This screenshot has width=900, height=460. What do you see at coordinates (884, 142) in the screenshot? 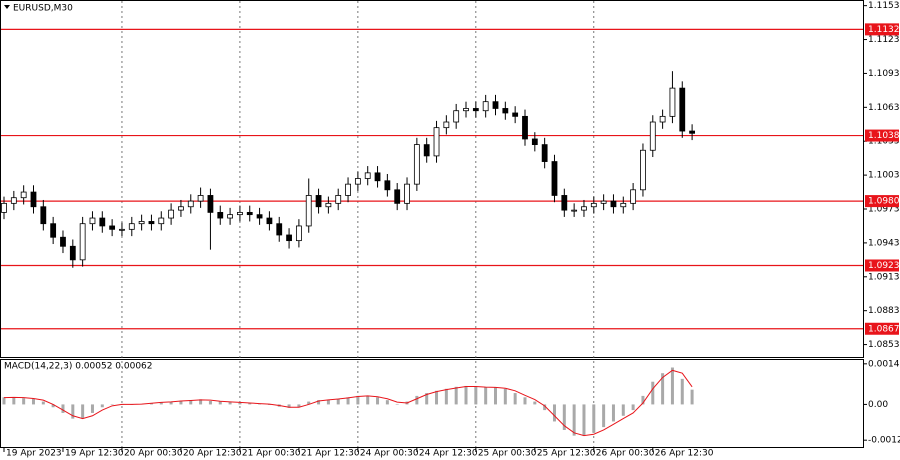
I see `y-tick-label: 1.1033` at bounding box center [884, 142].